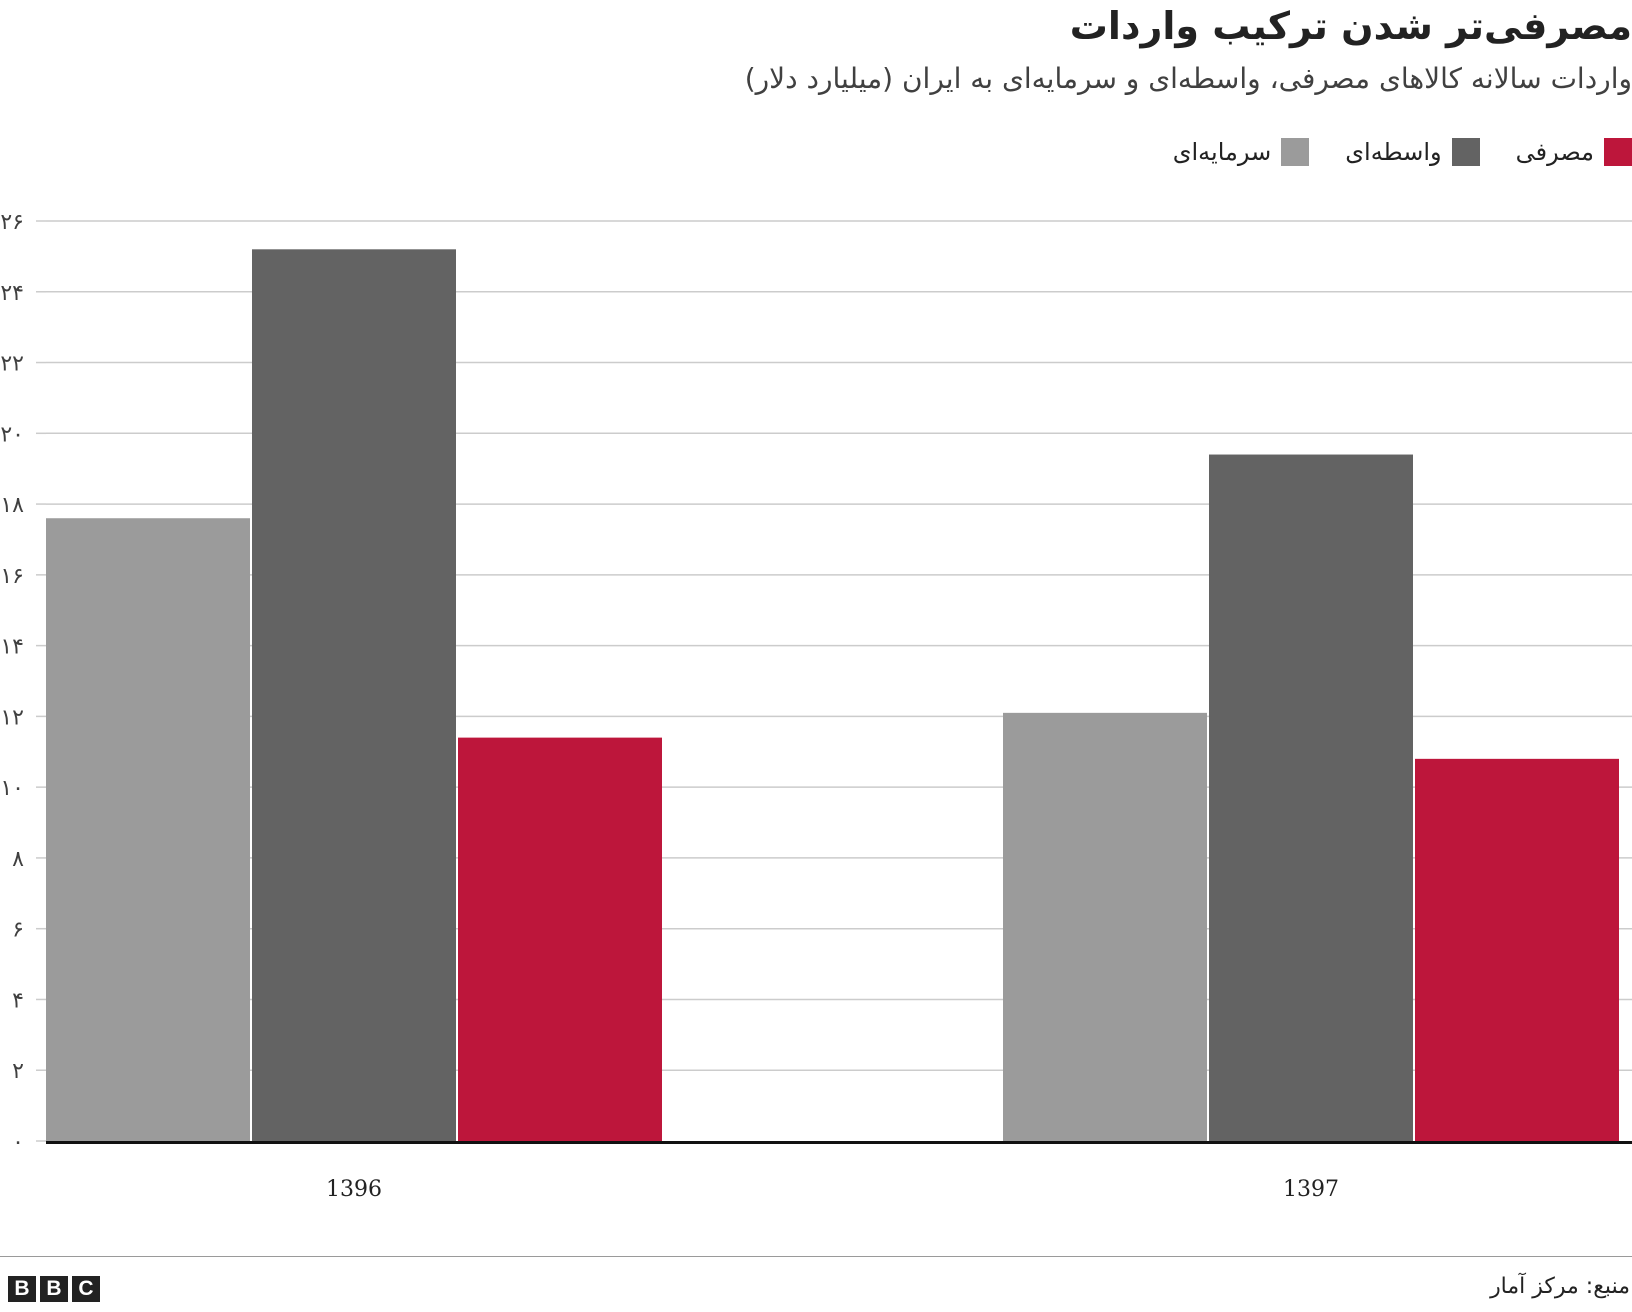  I want to click on legend-label-intermediate: واسطه‌ای, so click(1393, 152).